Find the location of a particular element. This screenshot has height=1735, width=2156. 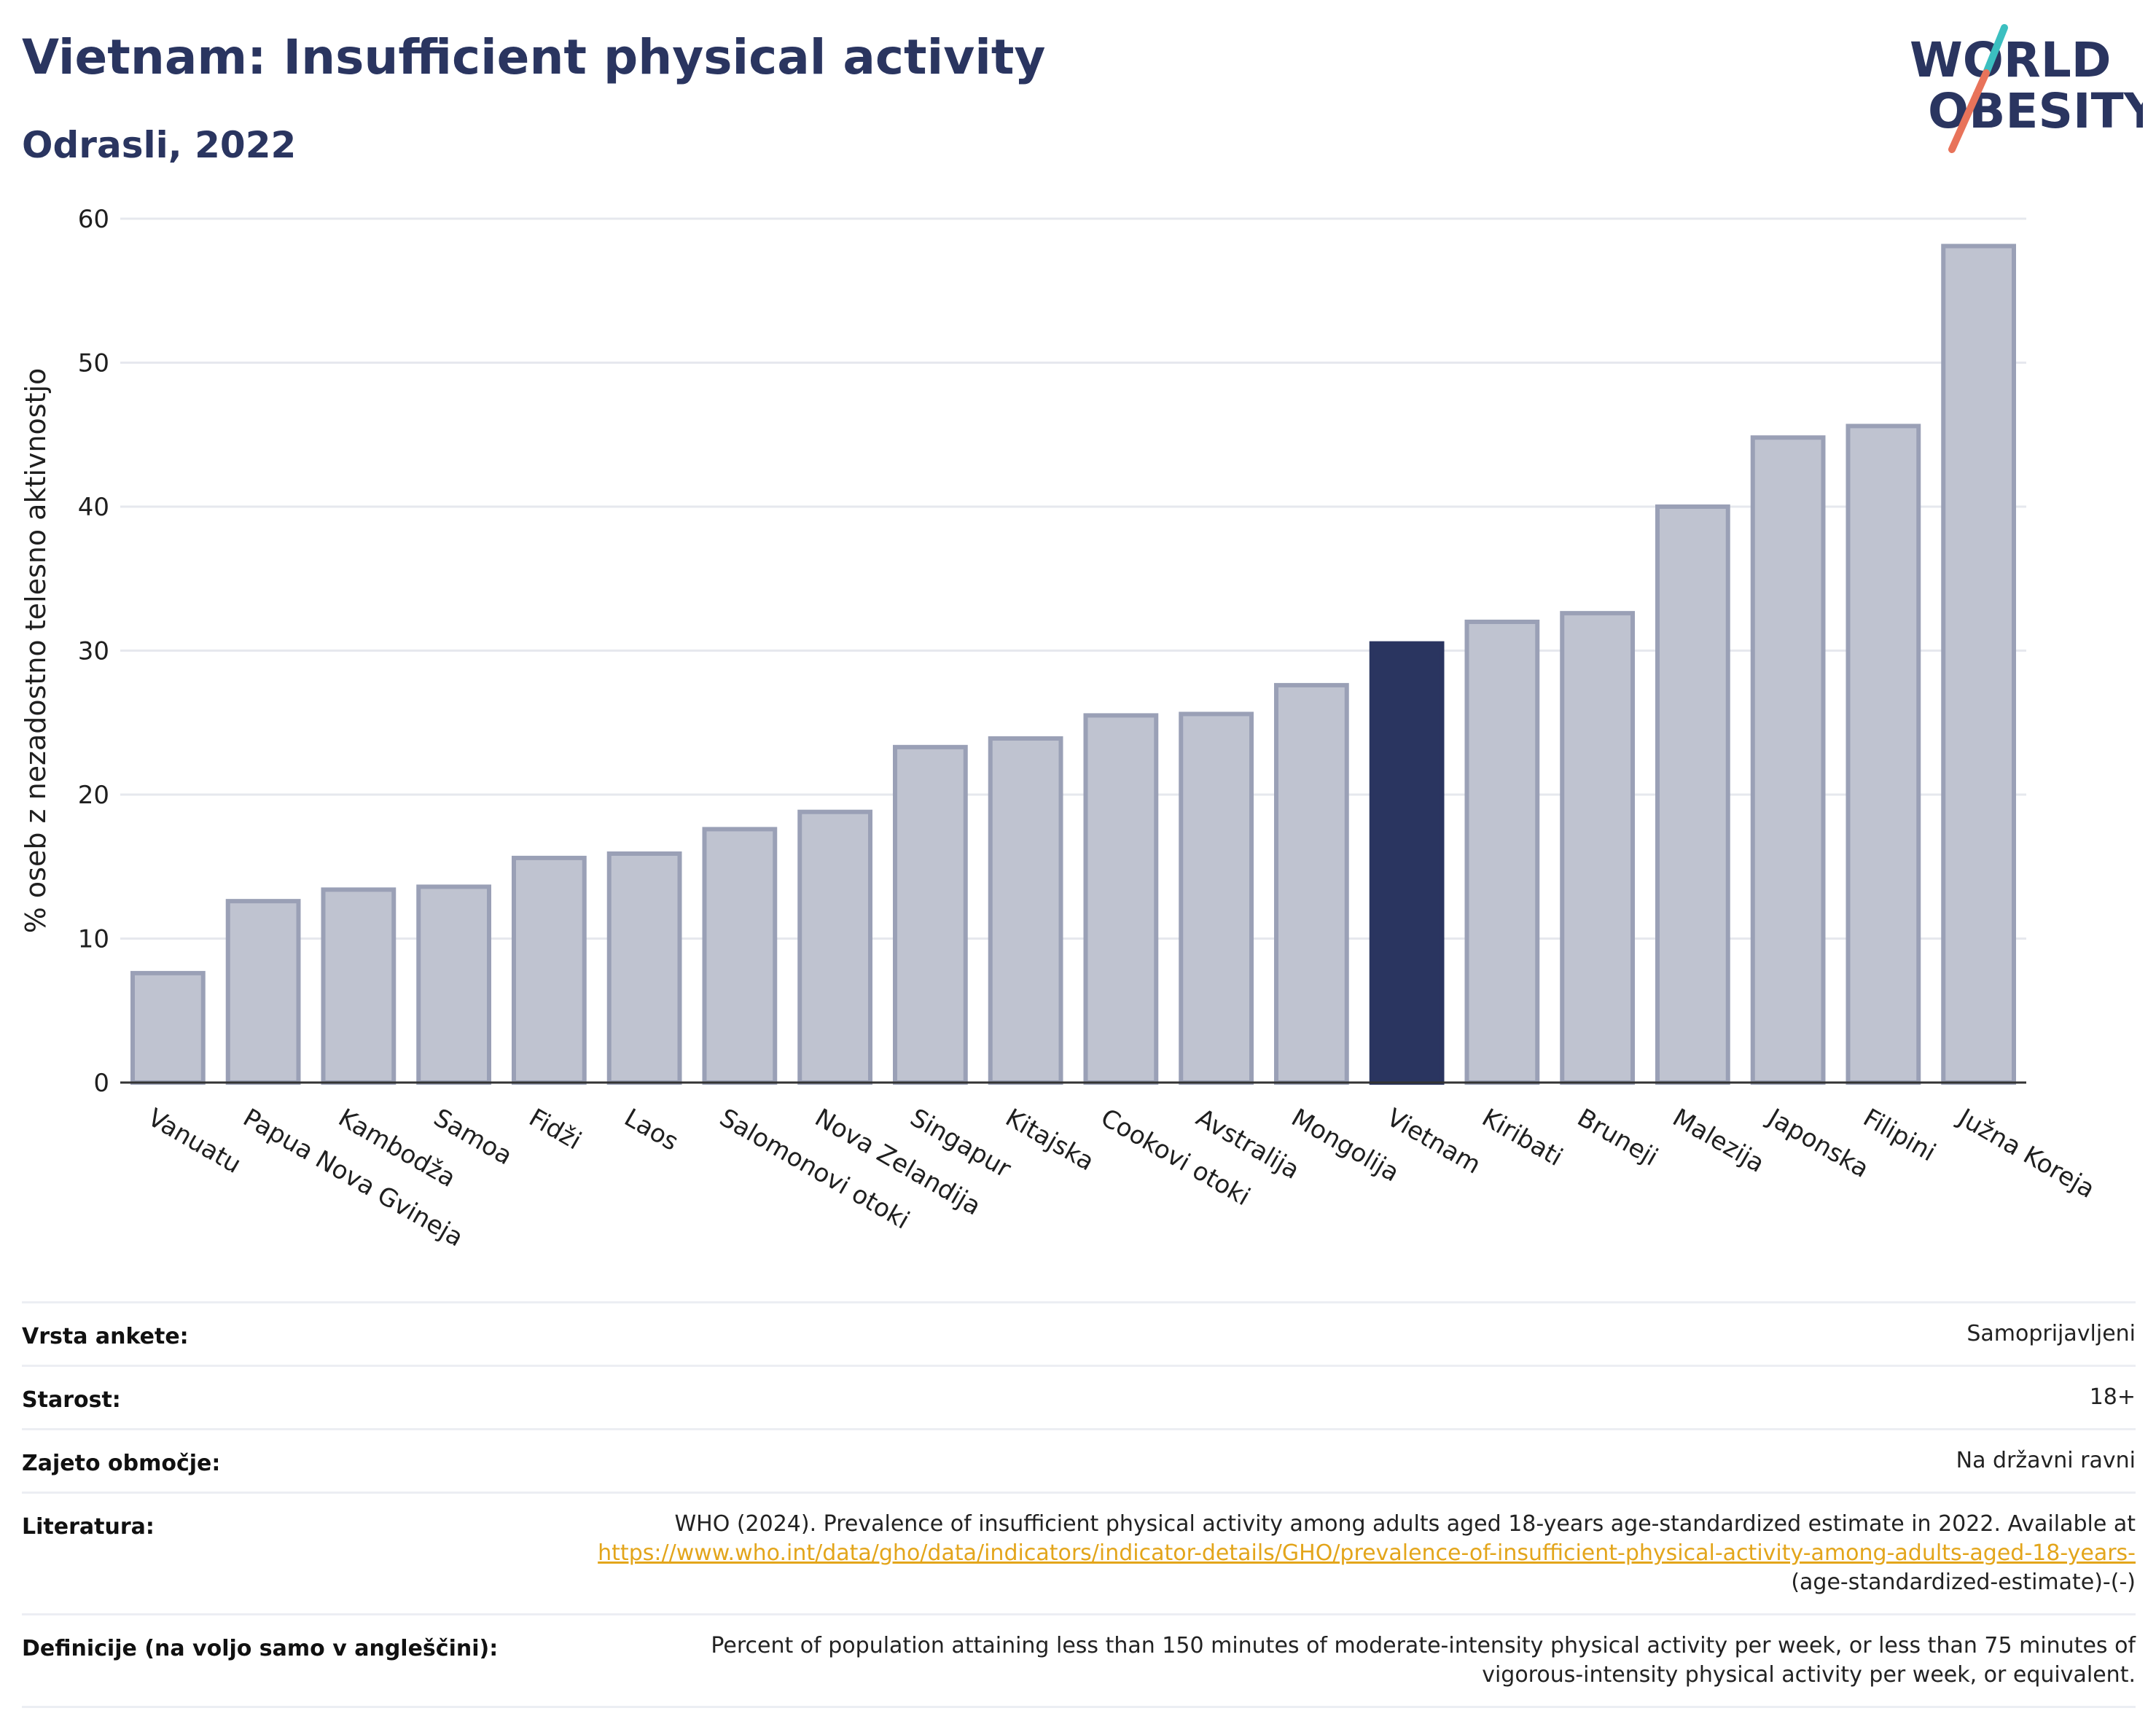

y-tick-label: 40 is located at coordinates (94, 508).